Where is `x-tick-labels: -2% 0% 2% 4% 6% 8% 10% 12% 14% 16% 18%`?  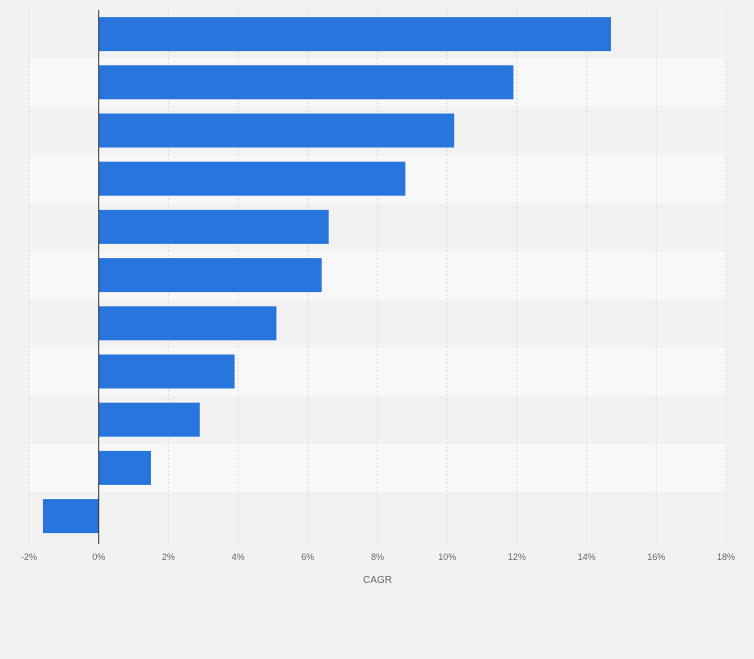
x-tick-labels: -2% 0% 2% 4% 6% 8% 10% 12% 14% 16% 18% is located at coordinates (378, 557).